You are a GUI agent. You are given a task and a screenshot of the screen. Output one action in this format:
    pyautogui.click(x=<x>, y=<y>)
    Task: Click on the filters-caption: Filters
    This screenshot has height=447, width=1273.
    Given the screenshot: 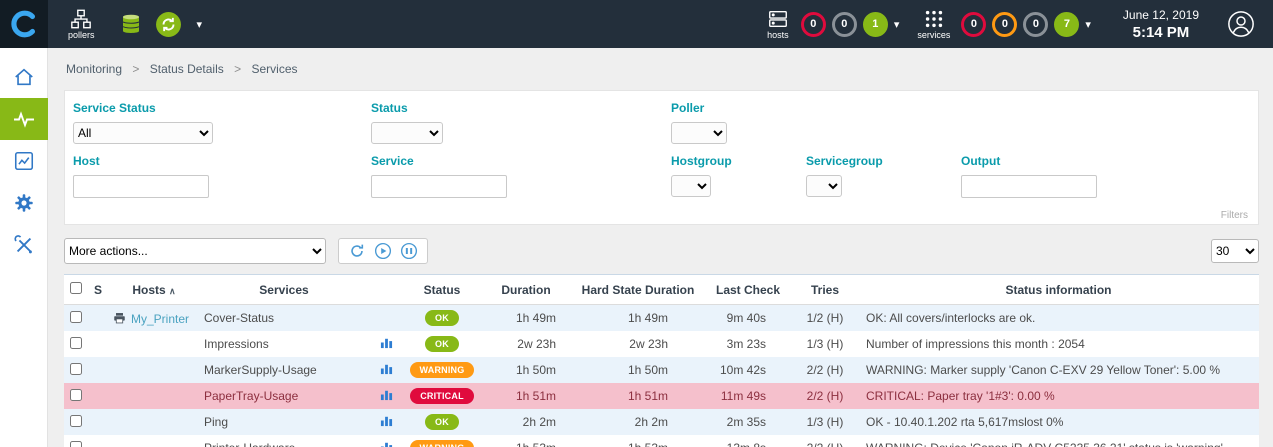 What is the action you would take?
    pyautogui.click(x=1234, y=215)
    